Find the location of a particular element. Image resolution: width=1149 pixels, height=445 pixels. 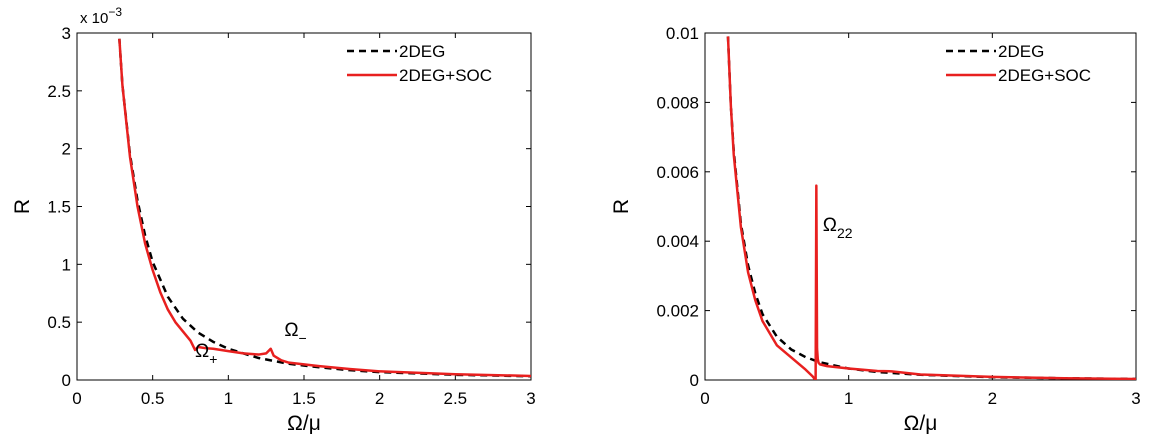

y-tick-label: 0.01 is located at coordinates (682, 33).